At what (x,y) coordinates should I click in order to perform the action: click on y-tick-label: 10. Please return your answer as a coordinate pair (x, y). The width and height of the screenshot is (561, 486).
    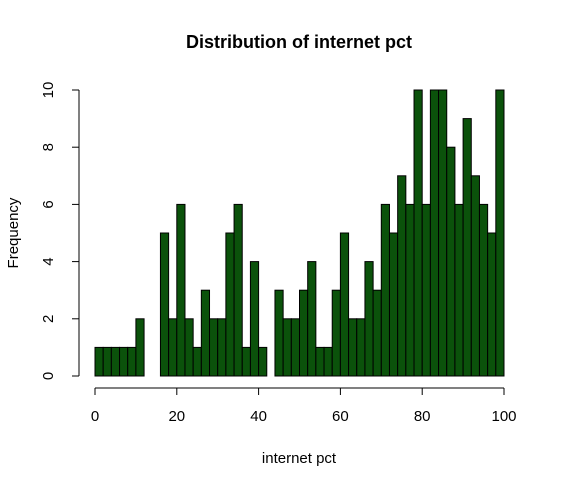
    Looking at the image, I should click on (48, 90).